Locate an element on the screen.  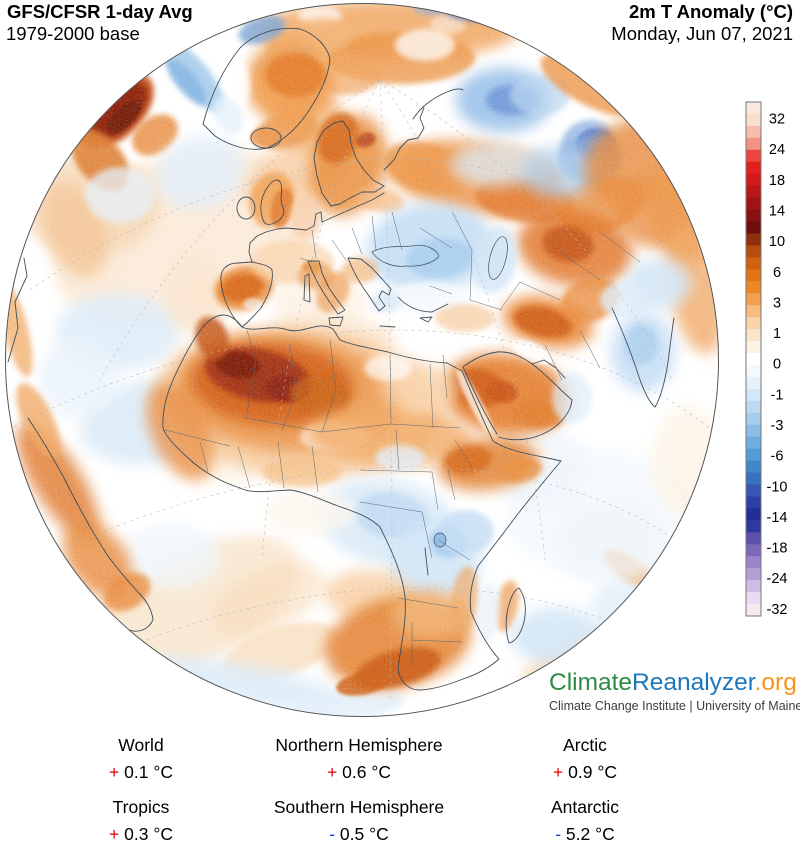
svg-text: -1 is located at coordinates (777, 395).